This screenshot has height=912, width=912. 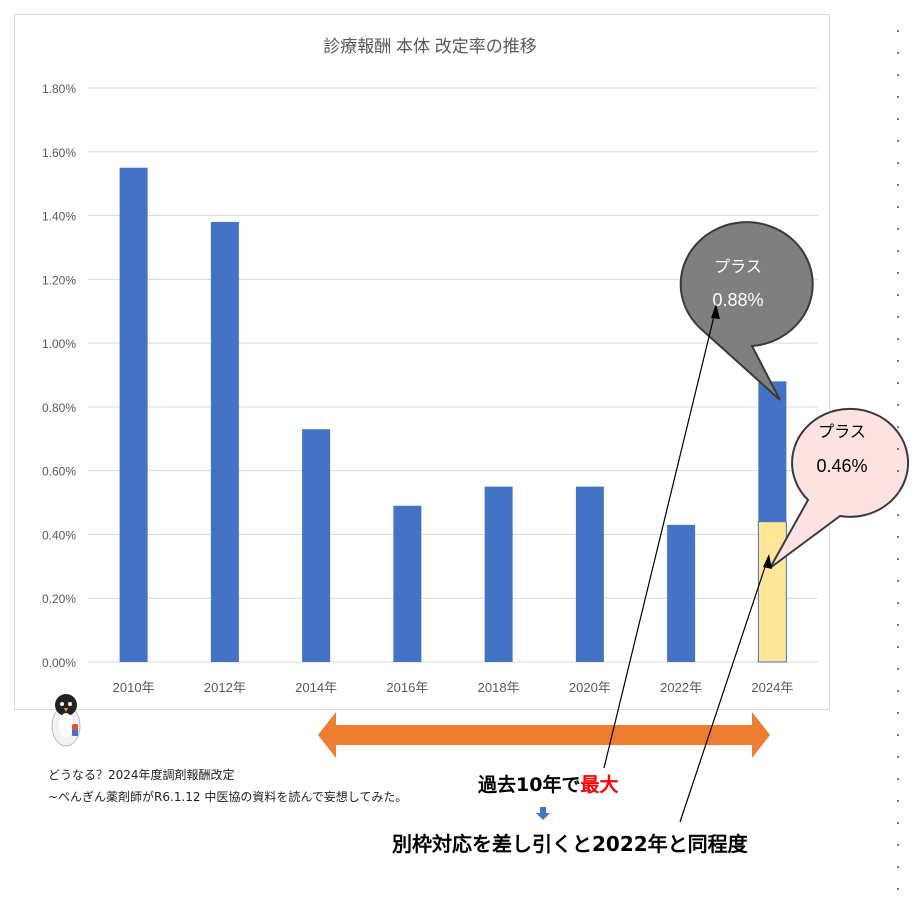 I want to click on callout-special-line1: プラス, so click(x=842, y=432).